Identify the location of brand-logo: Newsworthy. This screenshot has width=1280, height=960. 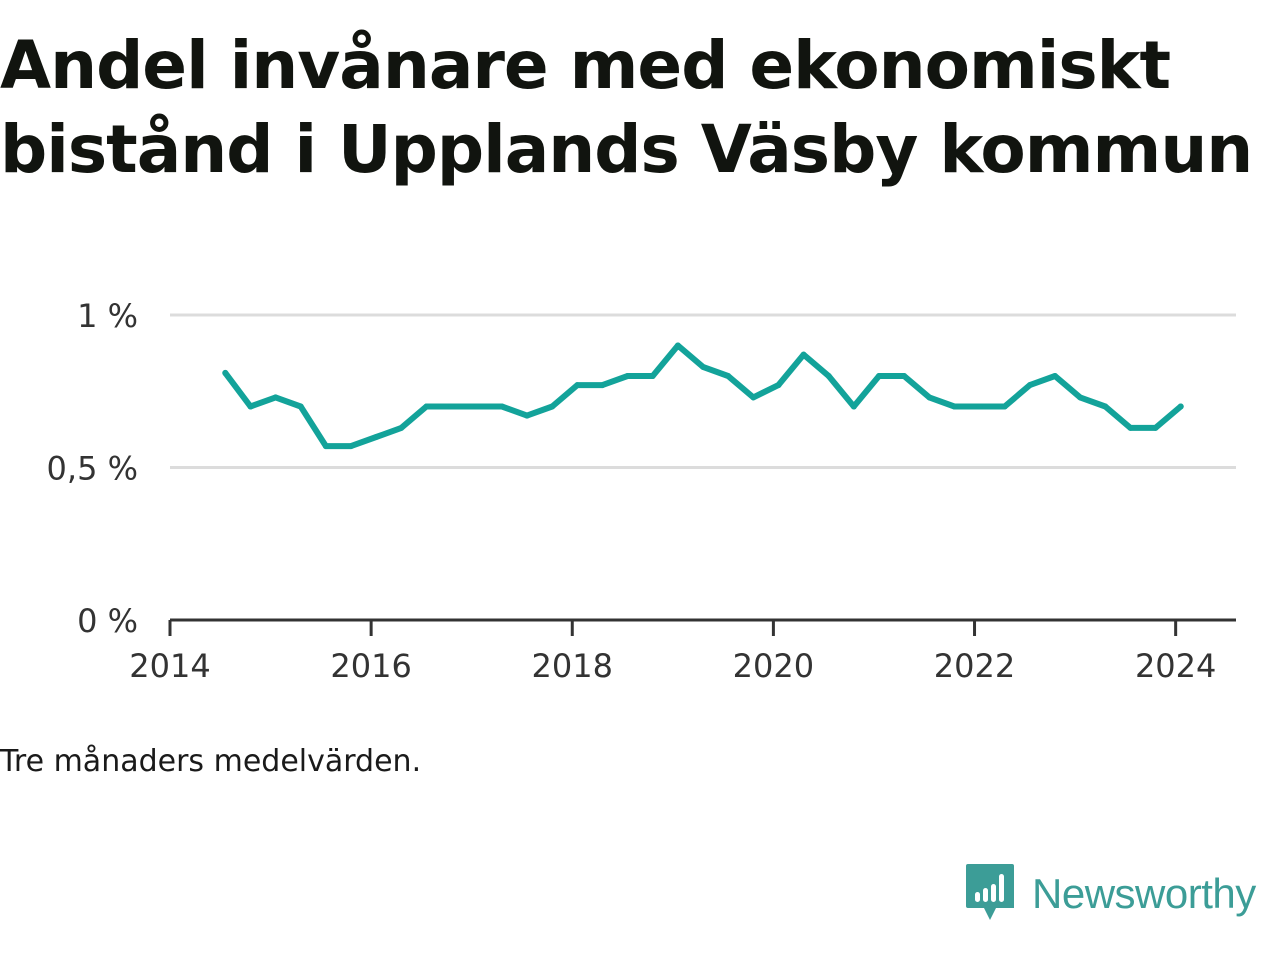
(1110, 894).